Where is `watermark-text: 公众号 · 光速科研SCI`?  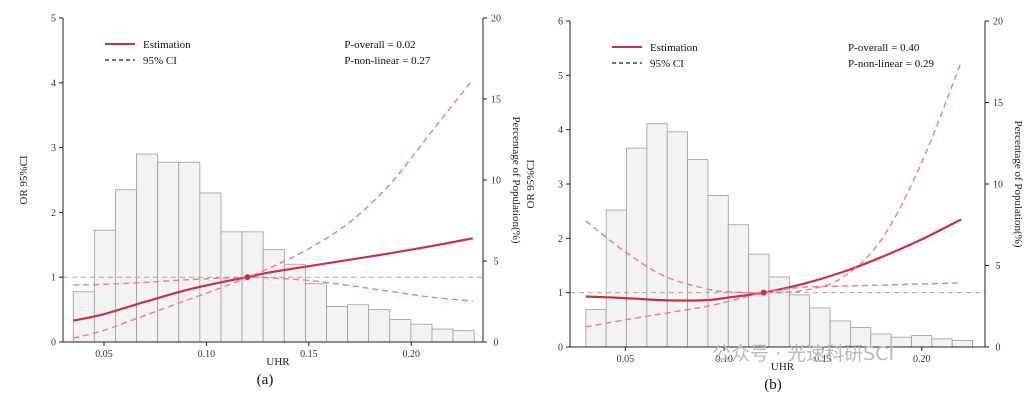
watermark-text: 公众号 · 光速科研SCI is located at coordinates (803, 354).